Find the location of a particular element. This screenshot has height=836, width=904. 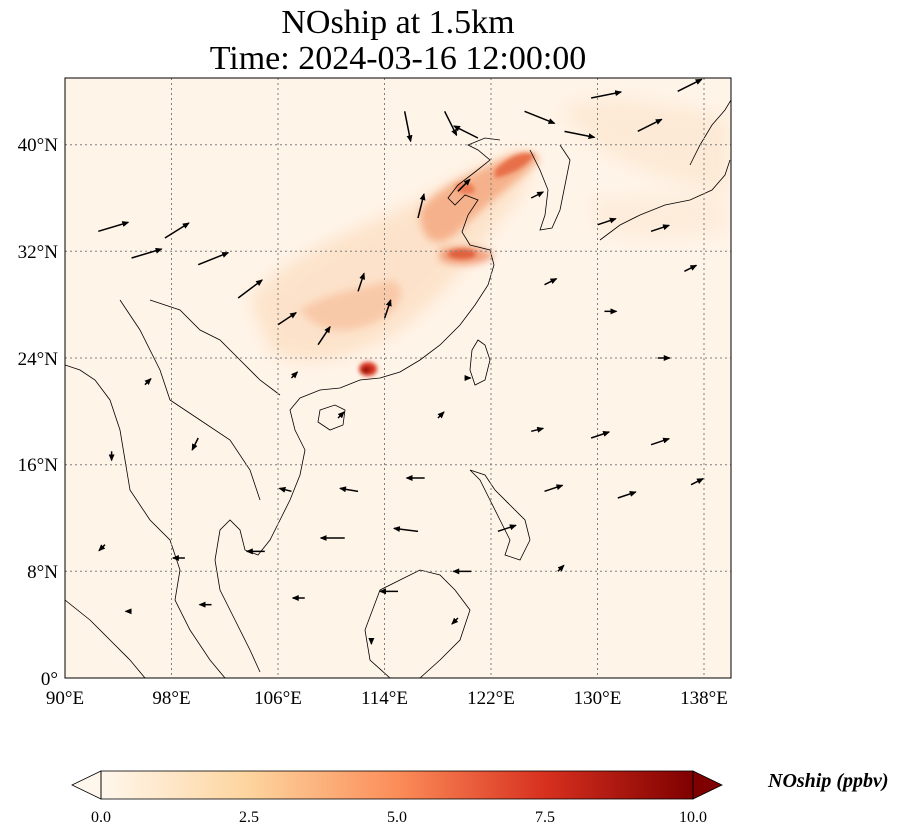

y-tick-label: 32°N is located at coordinates (38, 252).